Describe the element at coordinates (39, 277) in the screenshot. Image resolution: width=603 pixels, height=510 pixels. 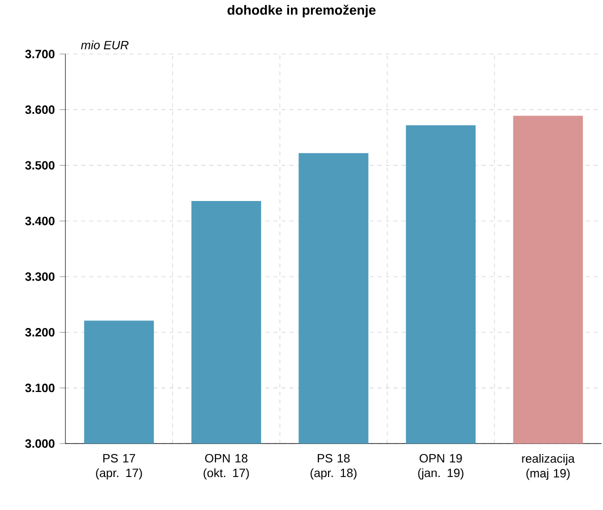
I see `y-tick-label: 3.300` at that location.